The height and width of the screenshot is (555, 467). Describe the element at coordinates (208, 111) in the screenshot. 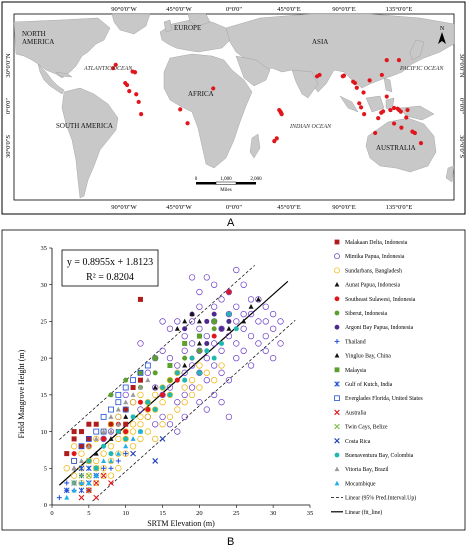

I see `africa-shape` at that location.